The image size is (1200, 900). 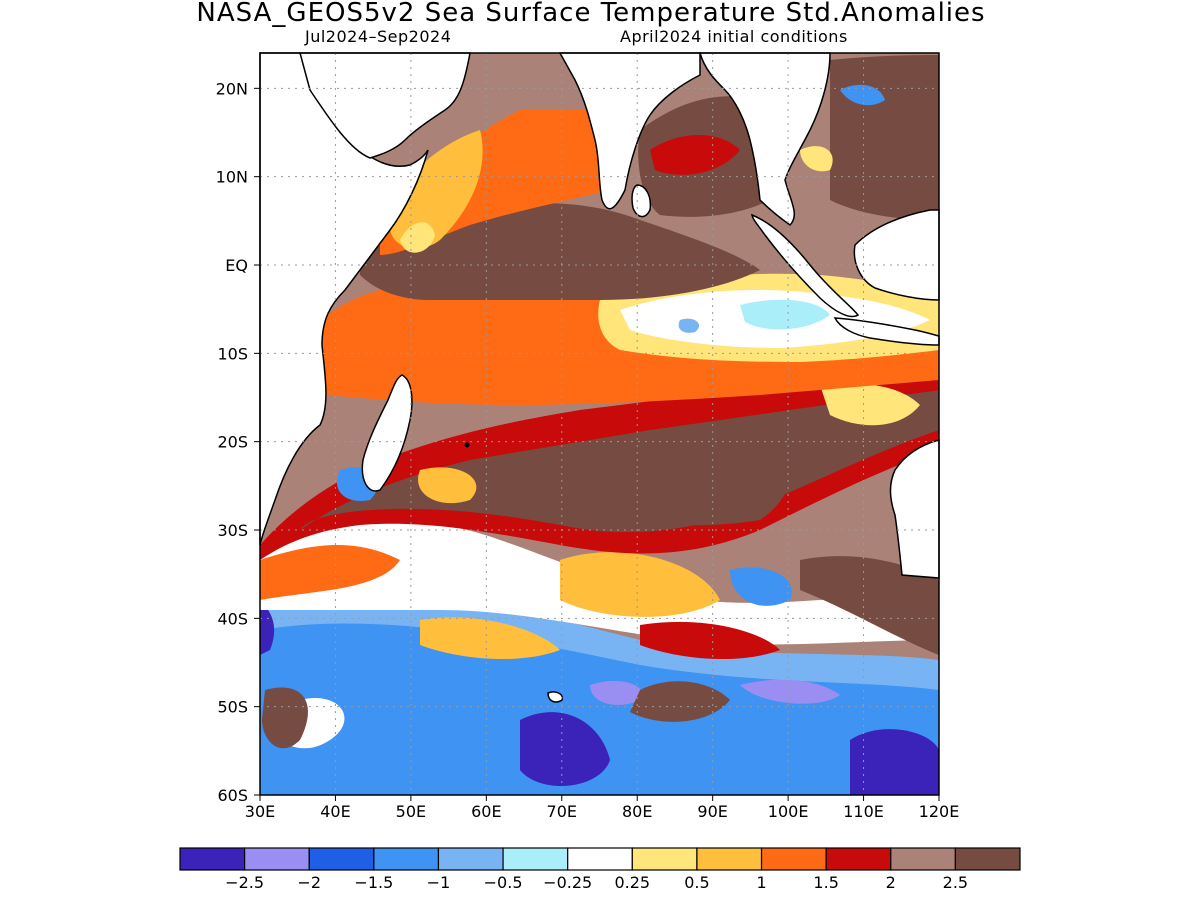 I want to click on y-tick-label: 20S, so click(x=232, y=442).